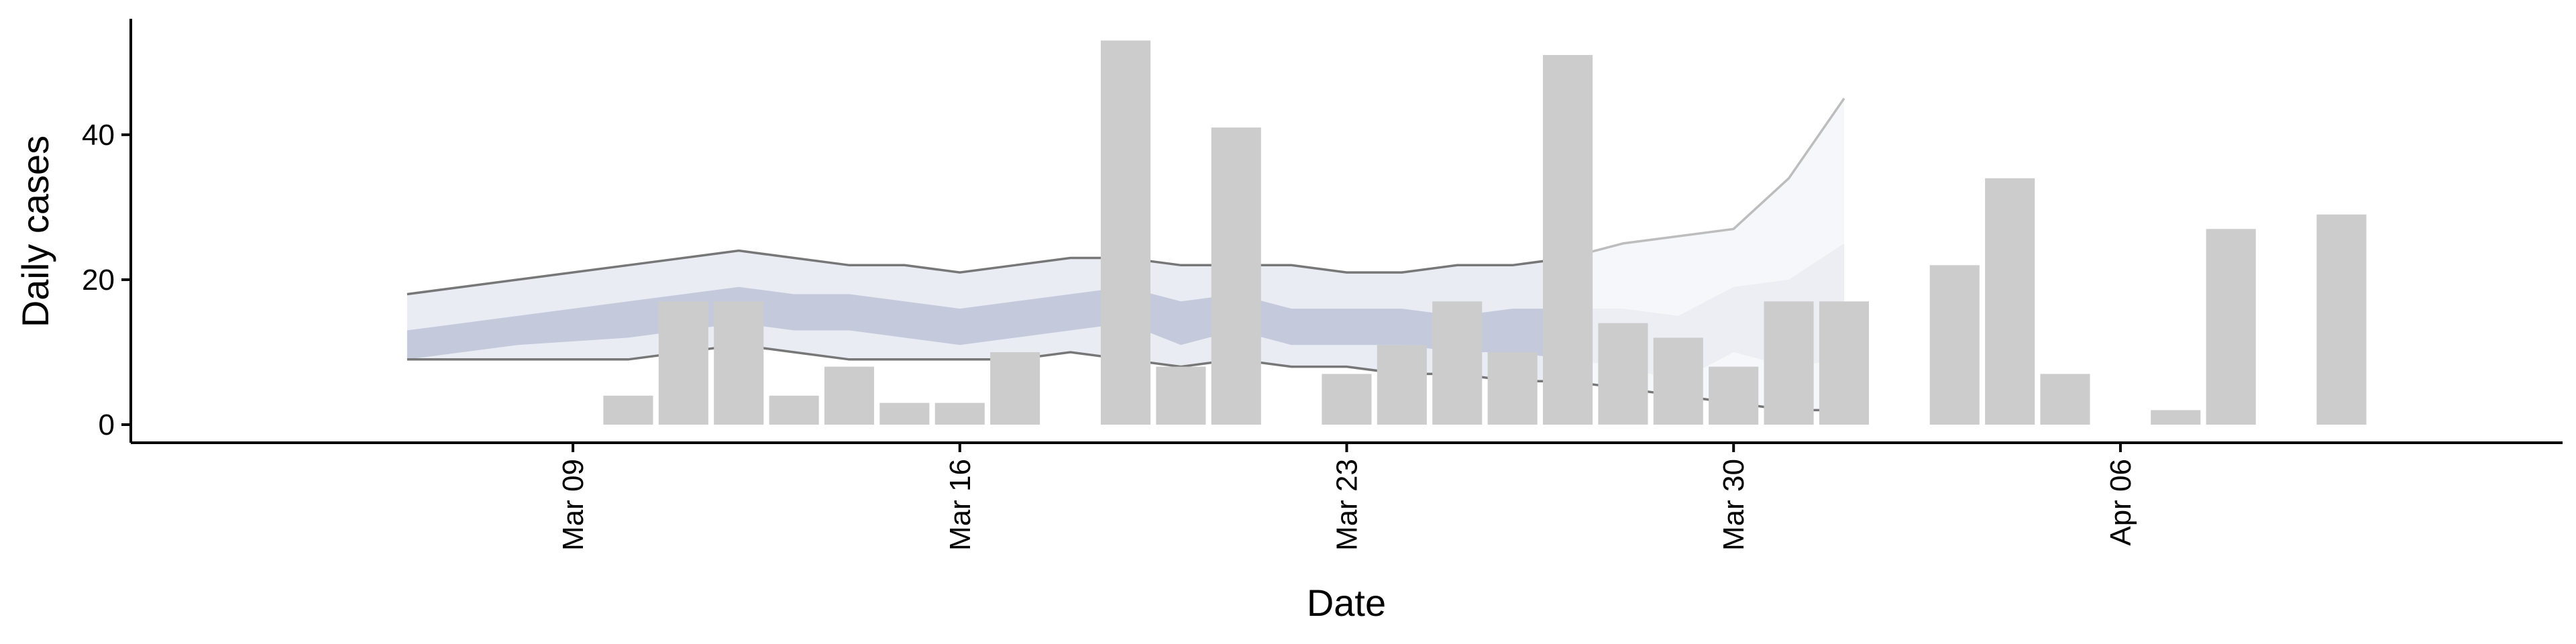  I want to click on estimate-upper-line, so click(987, 272).